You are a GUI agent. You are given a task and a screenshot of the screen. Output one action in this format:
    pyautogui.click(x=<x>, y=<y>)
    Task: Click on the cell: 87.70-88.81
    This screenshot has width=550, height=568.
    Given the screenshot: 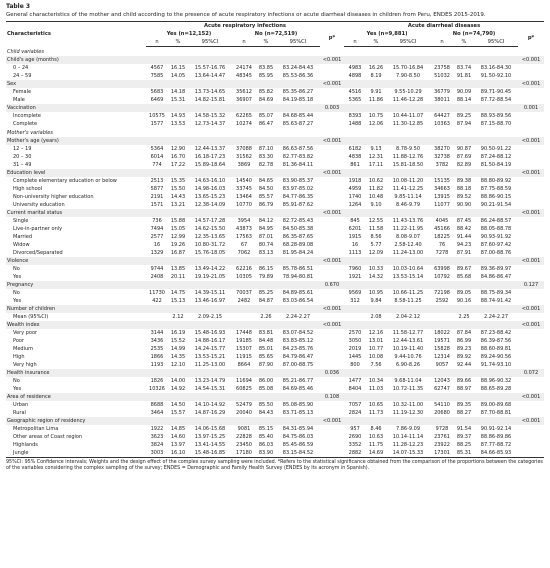 What is the action you would take?
    pyautogui.click(x=496, y=413)
    